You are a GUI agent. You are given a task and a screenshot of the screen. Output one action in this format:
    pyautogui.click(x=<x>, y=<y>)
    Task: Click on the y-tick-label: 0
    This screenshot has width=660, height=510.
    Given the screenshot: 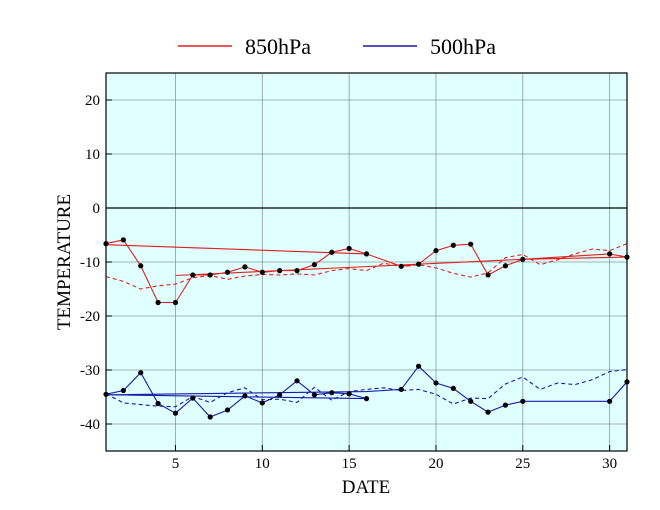 What is the action you would take?
    pyautogui.click(x=97, y=209)
    